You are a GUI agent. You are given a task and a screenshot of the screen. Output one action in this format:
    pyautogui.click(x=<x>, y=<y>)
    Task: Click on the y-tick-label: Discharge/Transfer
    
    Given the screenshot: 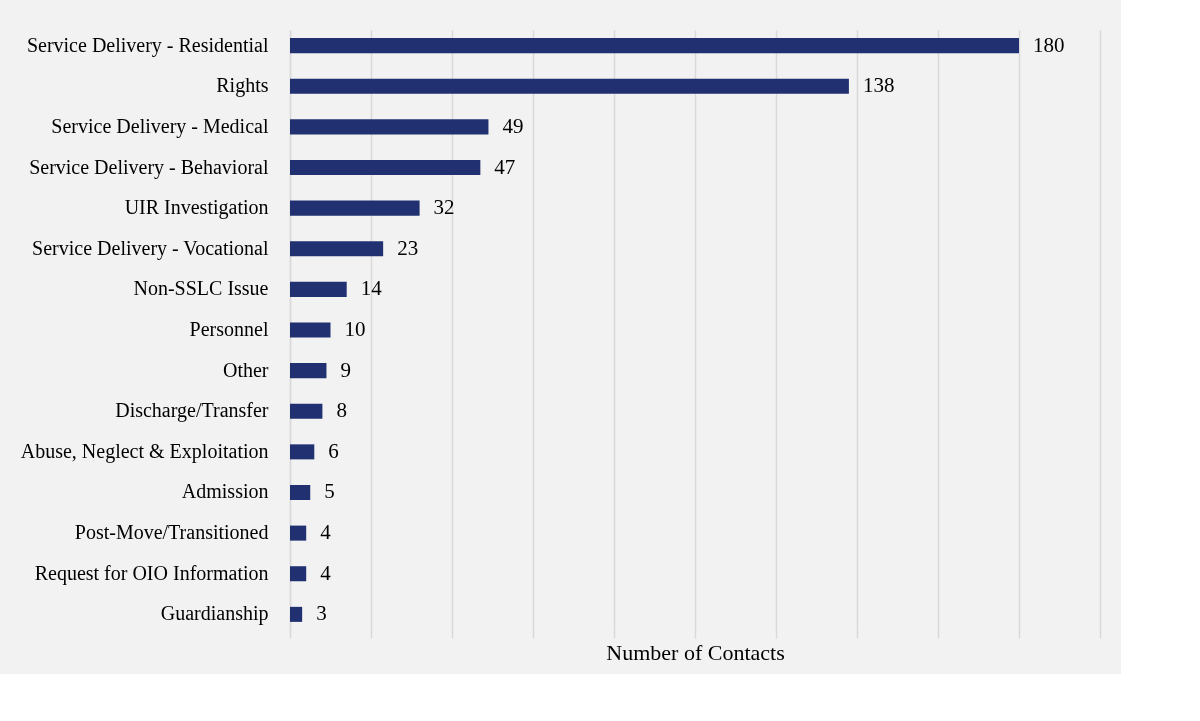 What is the action you would take?
    pyautogui.click(x=192, y=411)
    